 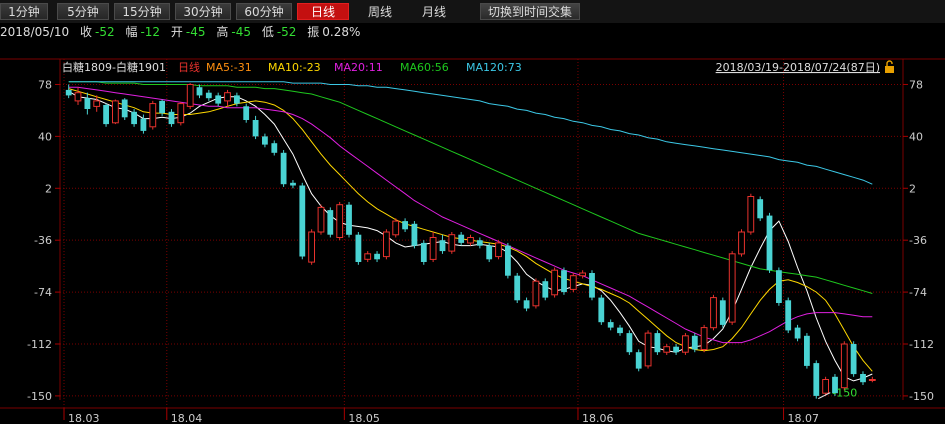 What do you see at coordinates (379, 12) in the screenshot?
I see `tab-weekly: 周线` at bounding box center [379, 12].